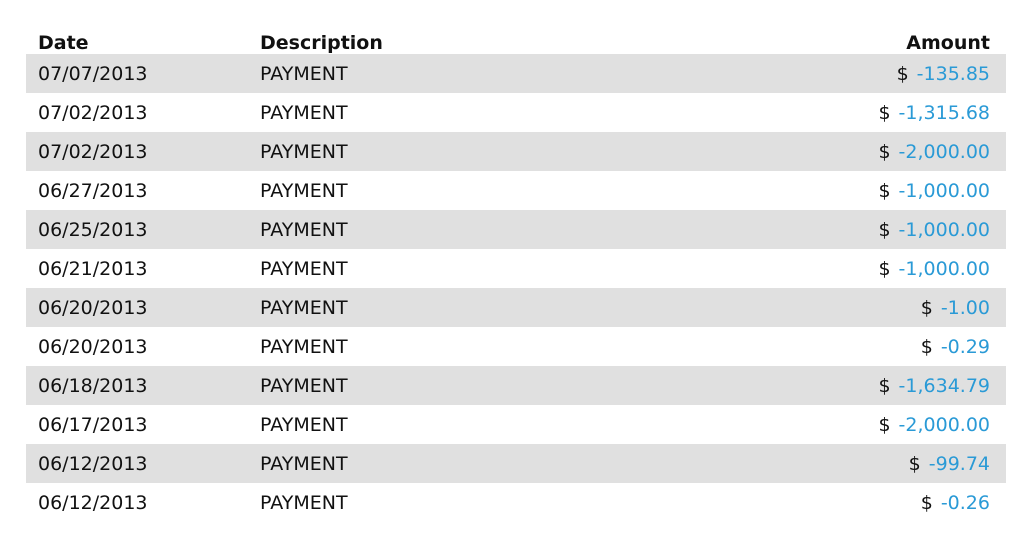 The height and width of the screenshot is (539, 1024). What do you see at coordinates (516, 229) in the screenshot?
I see `table-row: 06/25/2013 PAYMENT $ -1,000.00` at bounding box center [516, 229].